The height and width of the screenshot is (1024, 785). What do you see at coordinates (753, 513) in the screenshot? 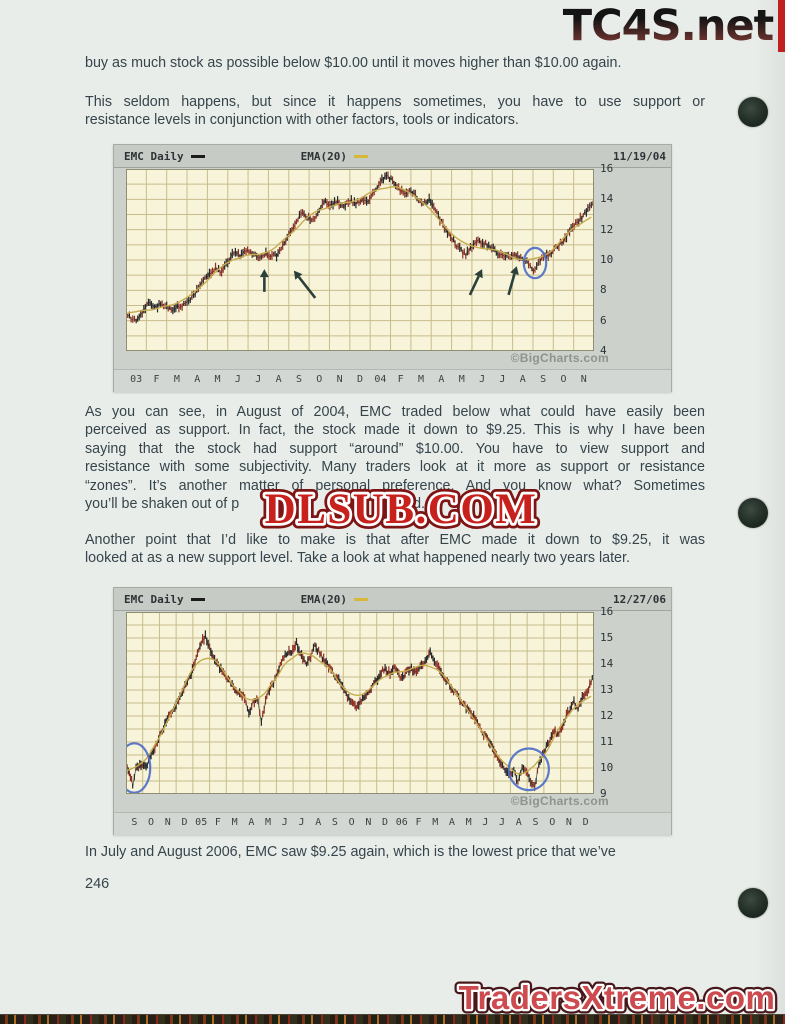
I see `binder-hole-middle` at bounding box center [753, 513].